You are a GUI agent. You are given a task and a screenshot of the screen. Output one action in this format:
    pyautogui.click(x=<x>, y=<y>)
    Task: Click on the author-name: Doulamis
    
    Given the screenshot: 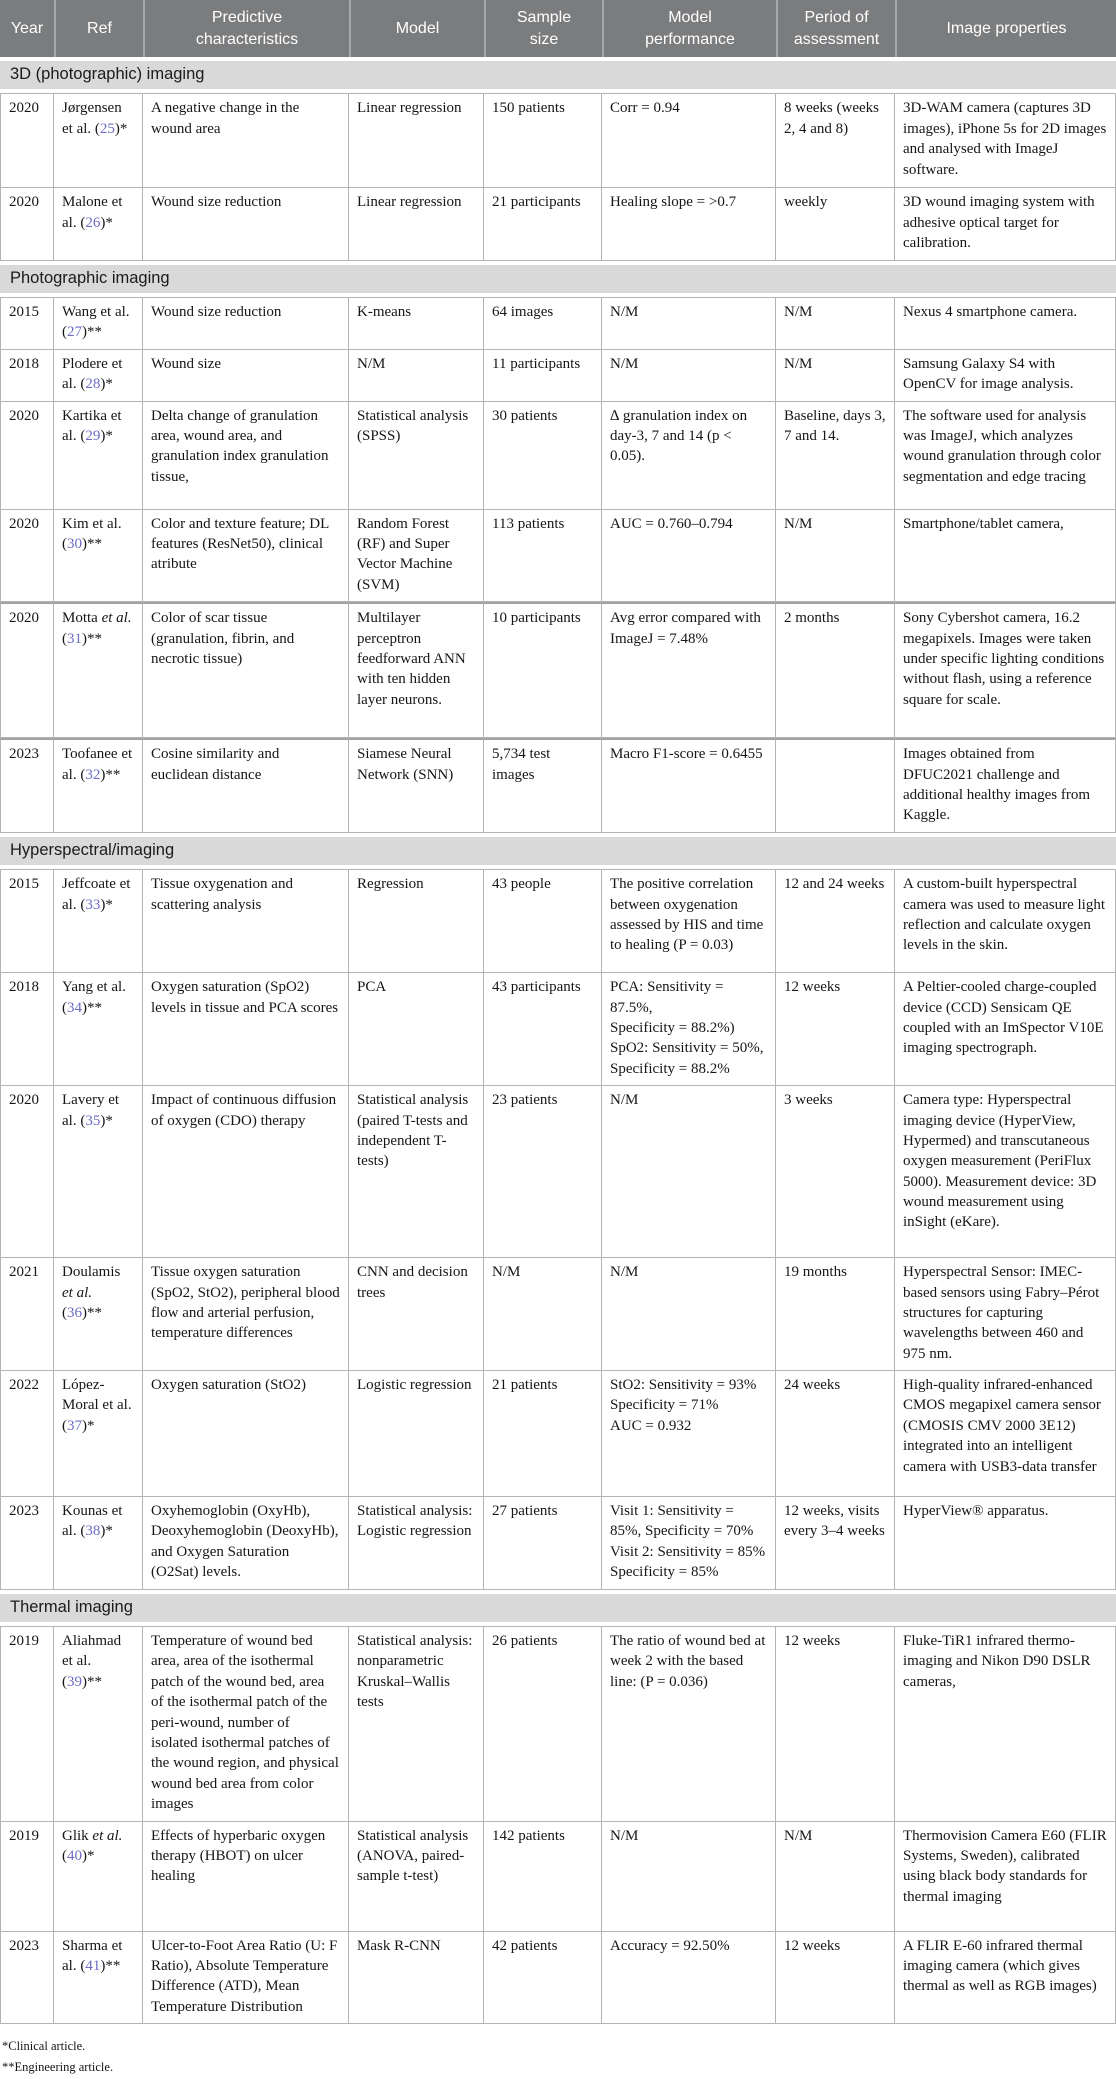 What is the action you would take?
    pyautogui.click(x=91, y=1272)
    